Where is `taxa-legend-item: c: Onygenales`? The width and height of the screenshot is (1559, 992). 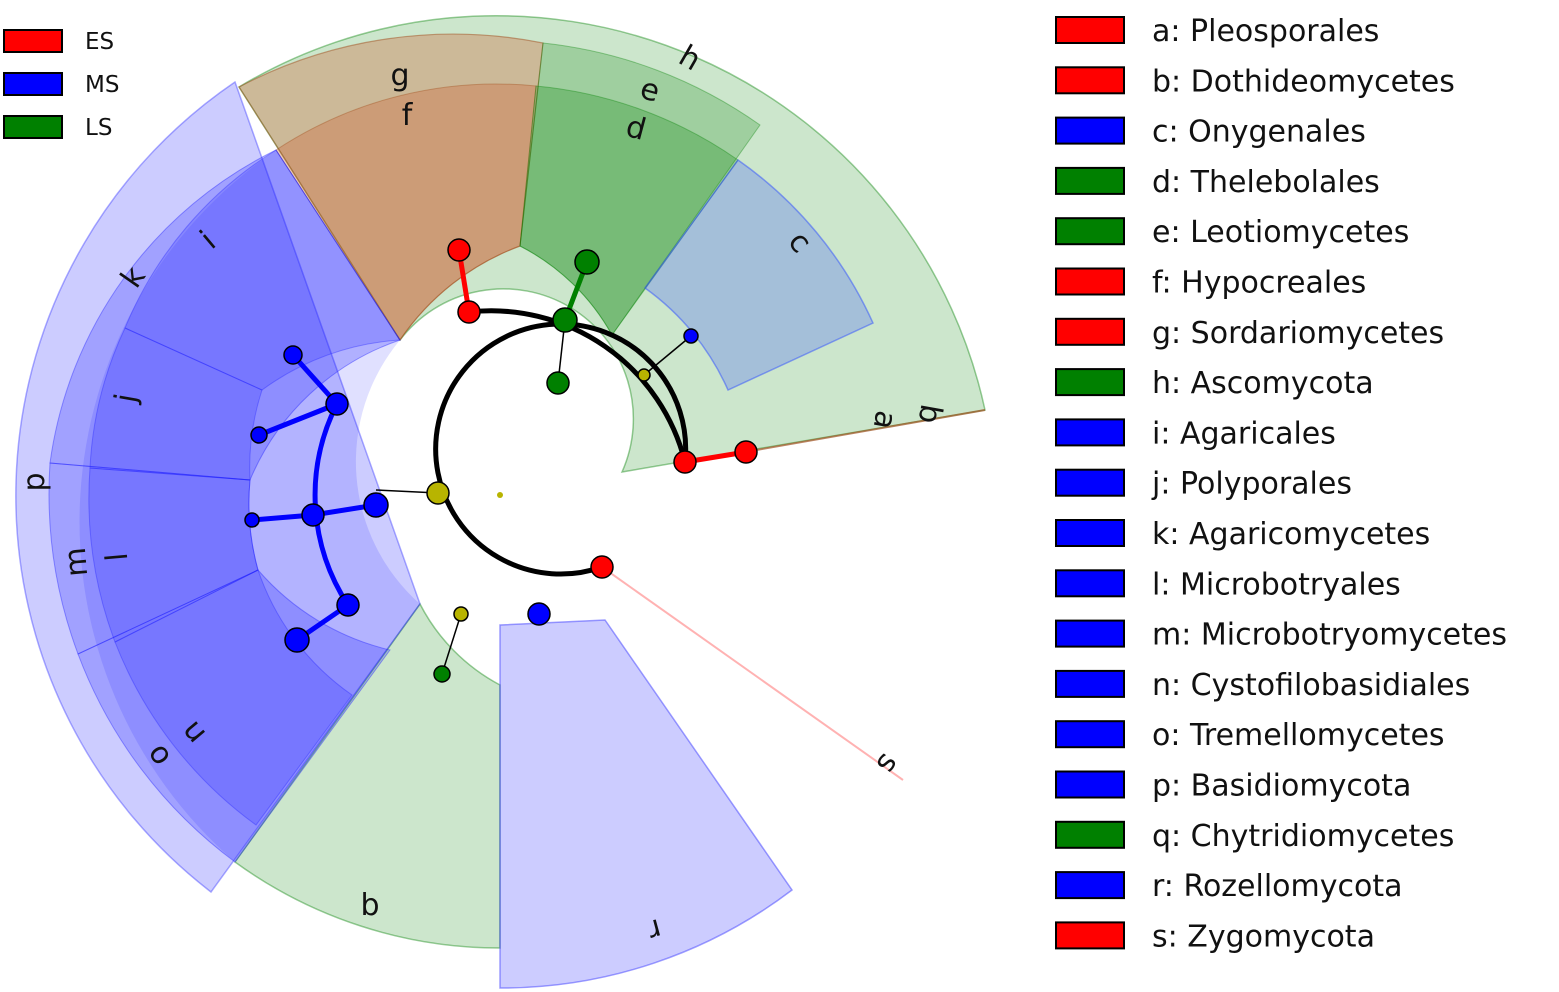
taxa-legend-item: c: Onygenales is located at coordinates (1210, 132).